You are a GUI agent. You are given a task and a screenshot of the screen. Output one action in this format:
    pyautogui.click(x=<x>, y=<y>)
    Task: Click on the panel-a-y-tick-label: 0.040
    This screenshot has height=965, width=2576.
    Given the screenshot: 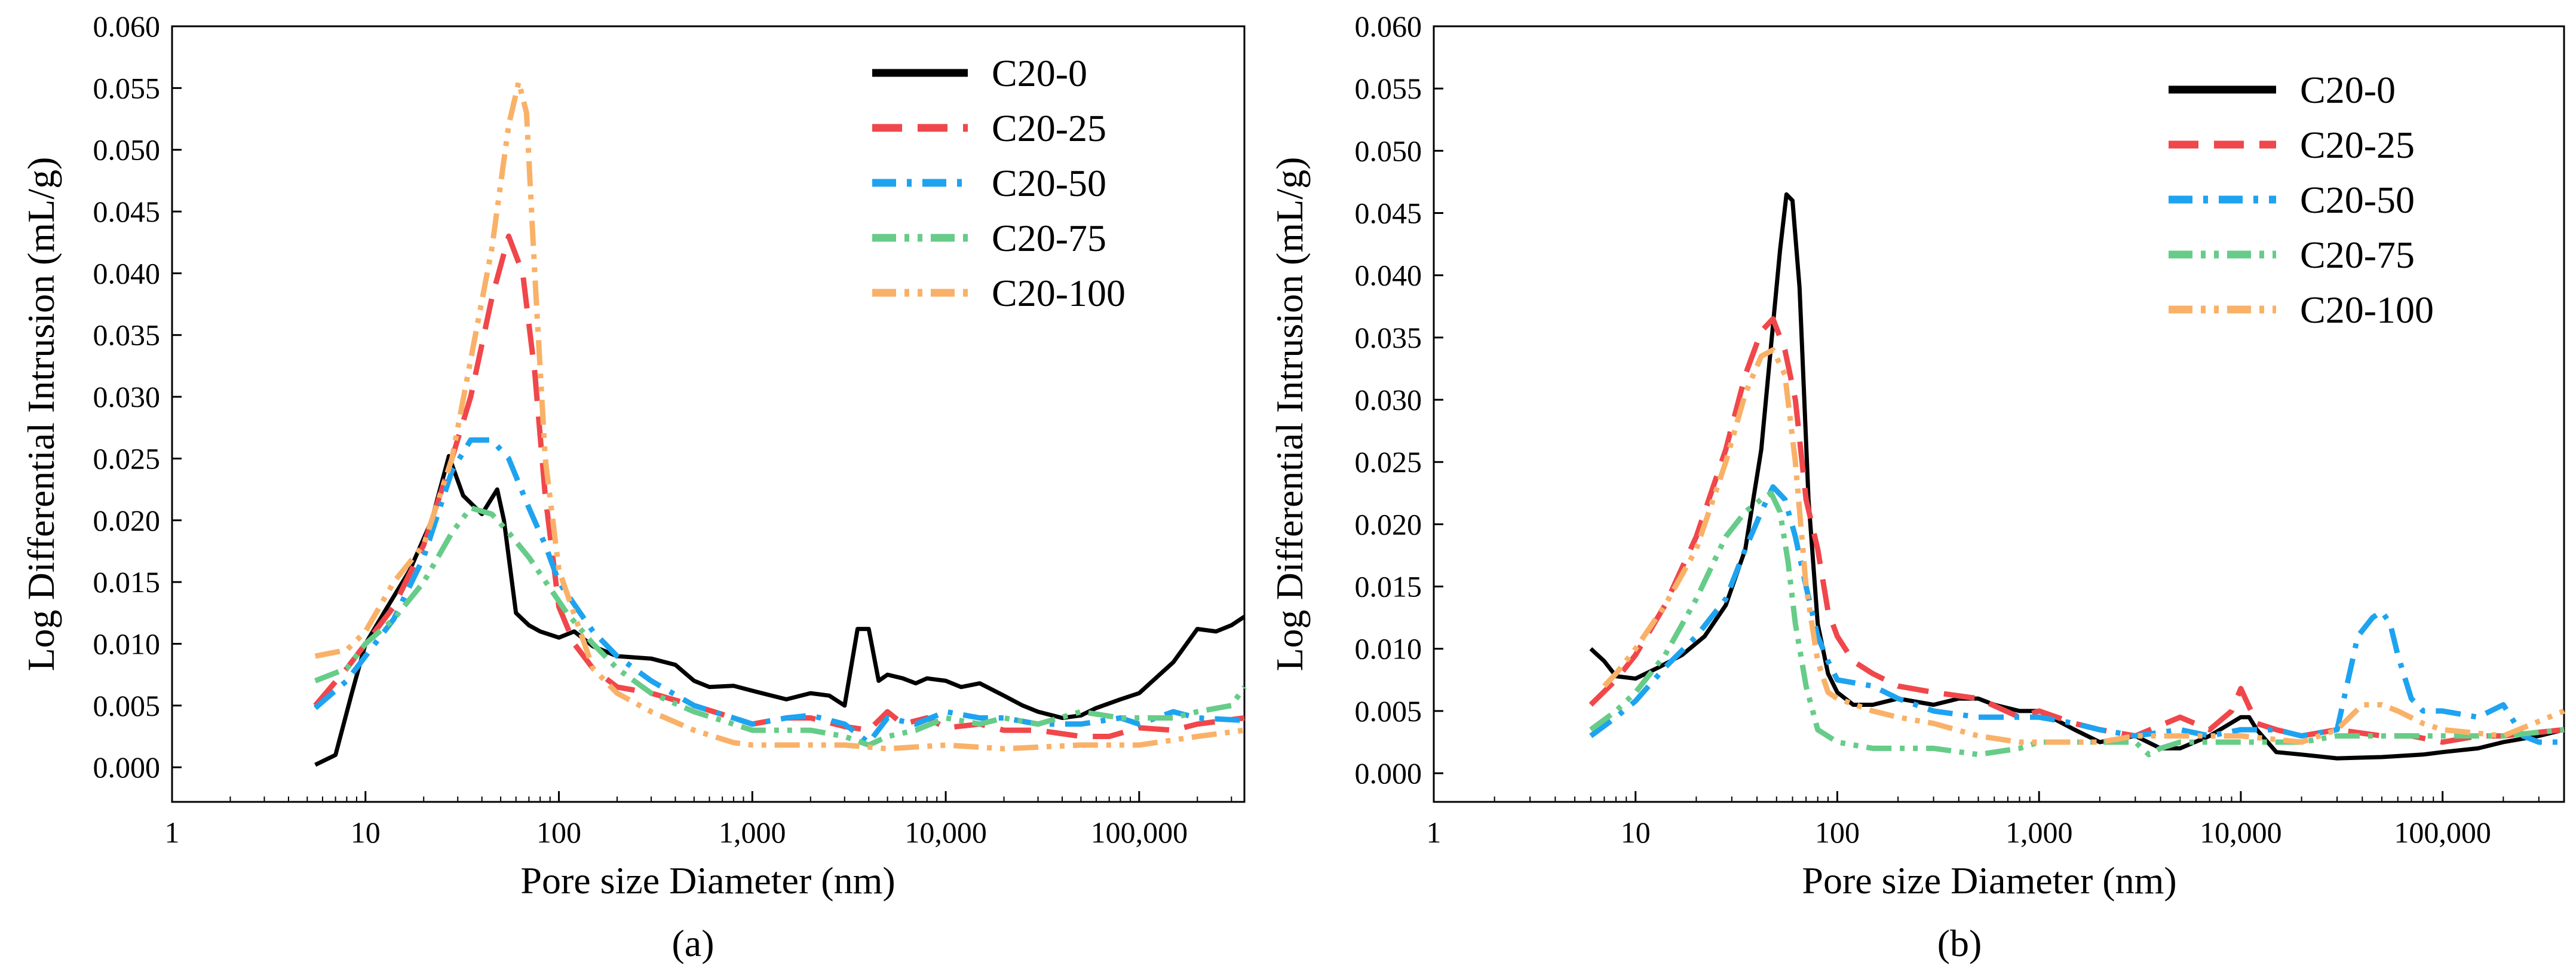 What is the action you would take?
    pyautogui.click(x=127, y=273)
    